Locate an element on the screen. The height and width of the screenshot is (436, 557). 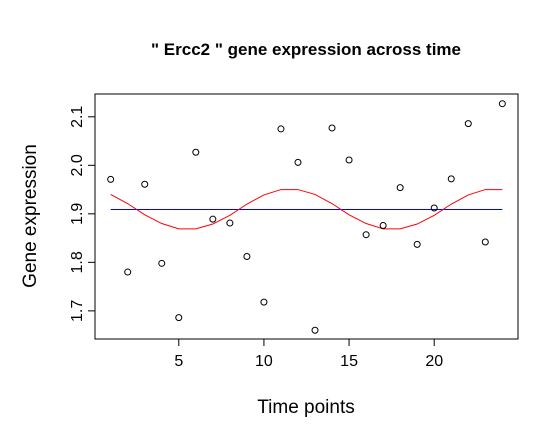
x-tick-label: 15 is located at coordinates (349, 361).